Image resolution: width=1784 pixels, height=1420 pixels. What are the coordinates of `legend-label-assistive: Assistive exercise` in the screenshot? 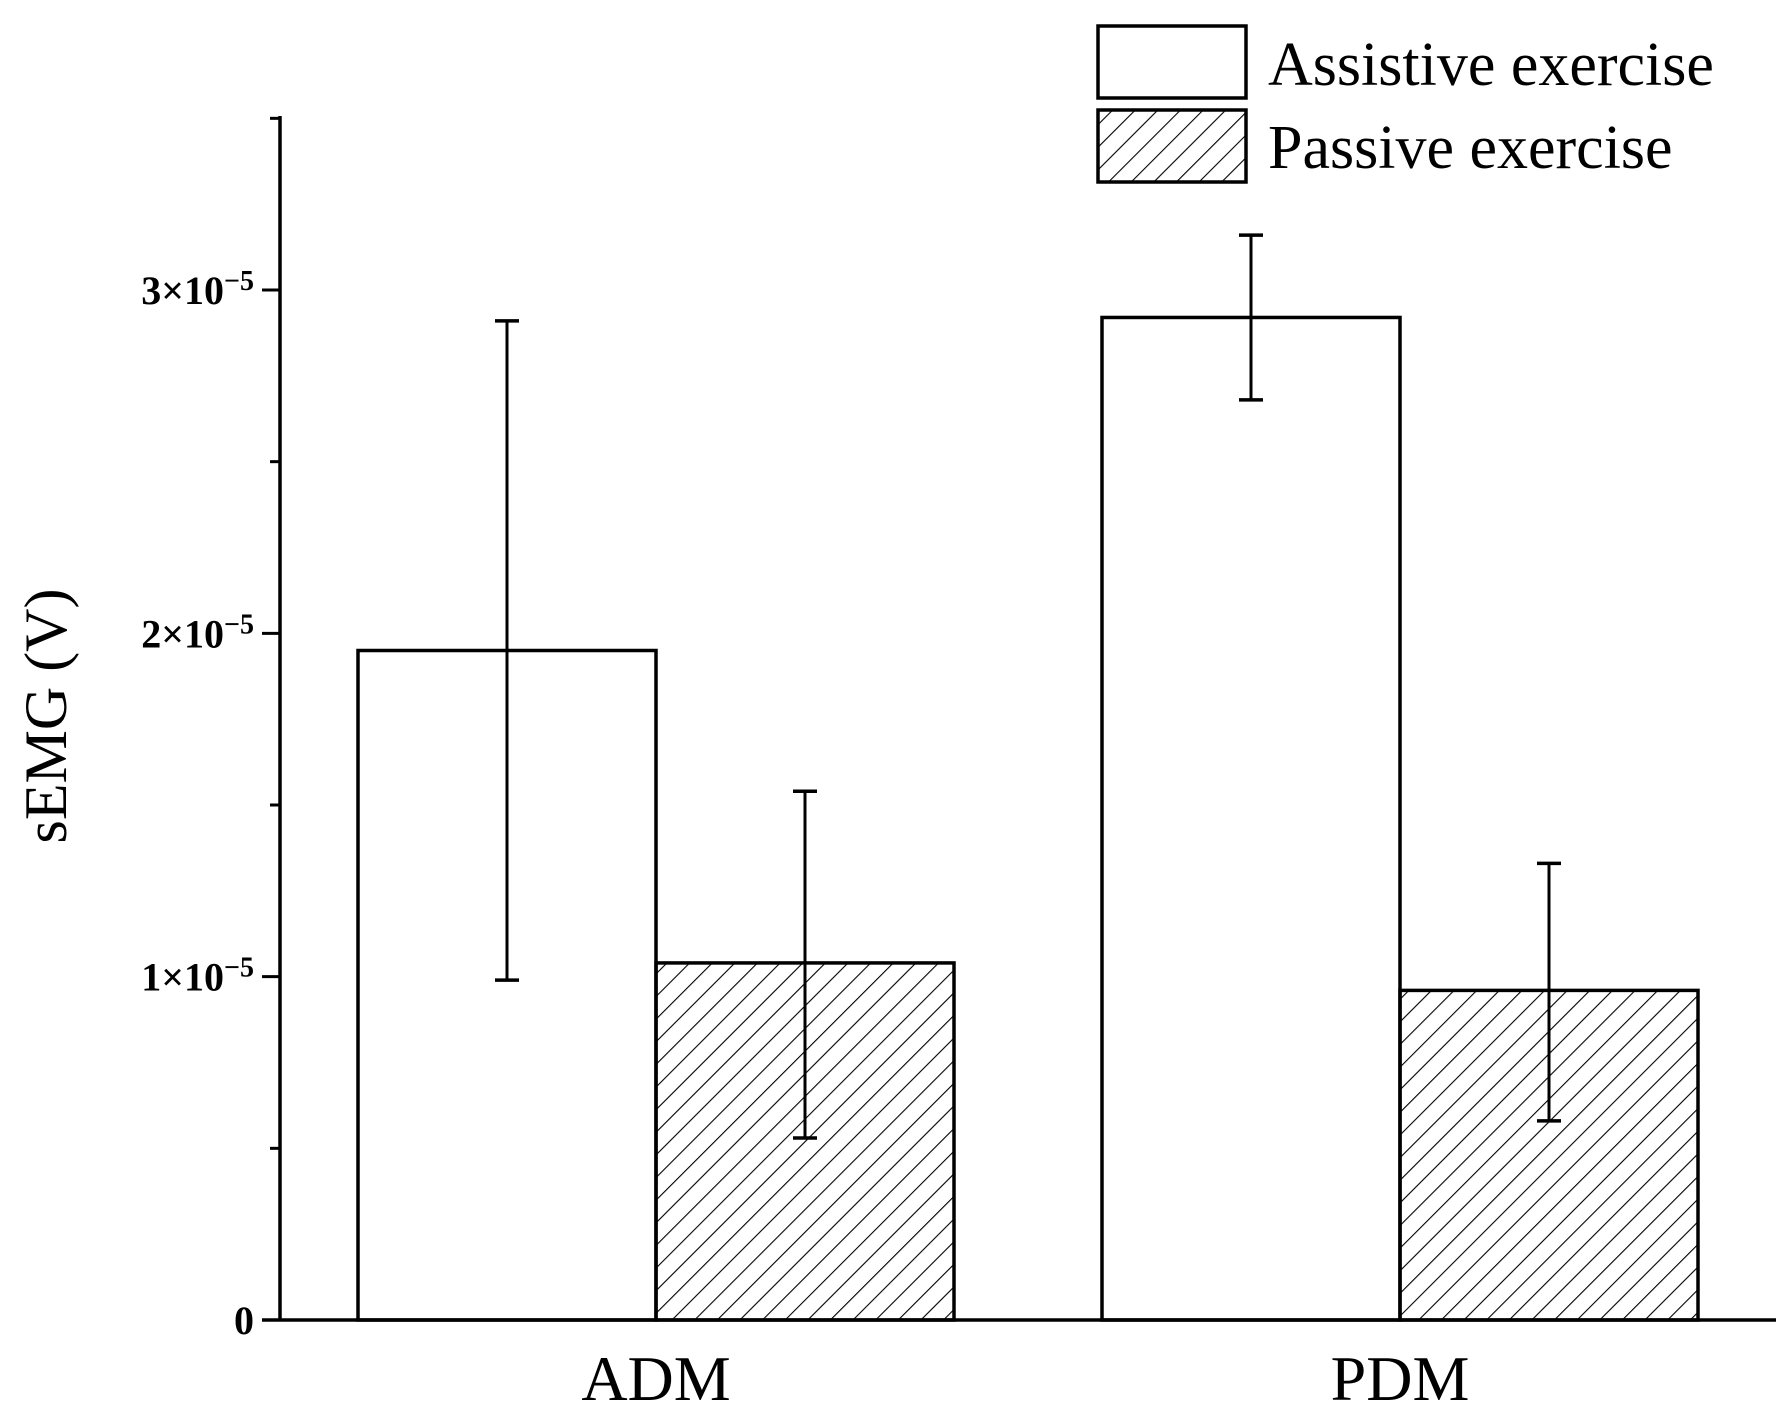 It's located at (1491, 65).